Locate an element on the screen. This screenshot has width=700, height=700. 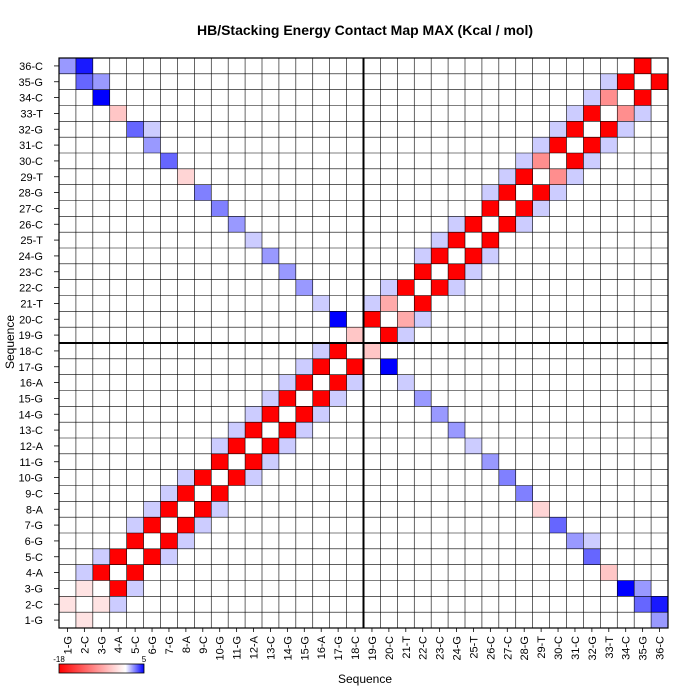
x-tick-label: 22-C is located at coordinates (424, 648).